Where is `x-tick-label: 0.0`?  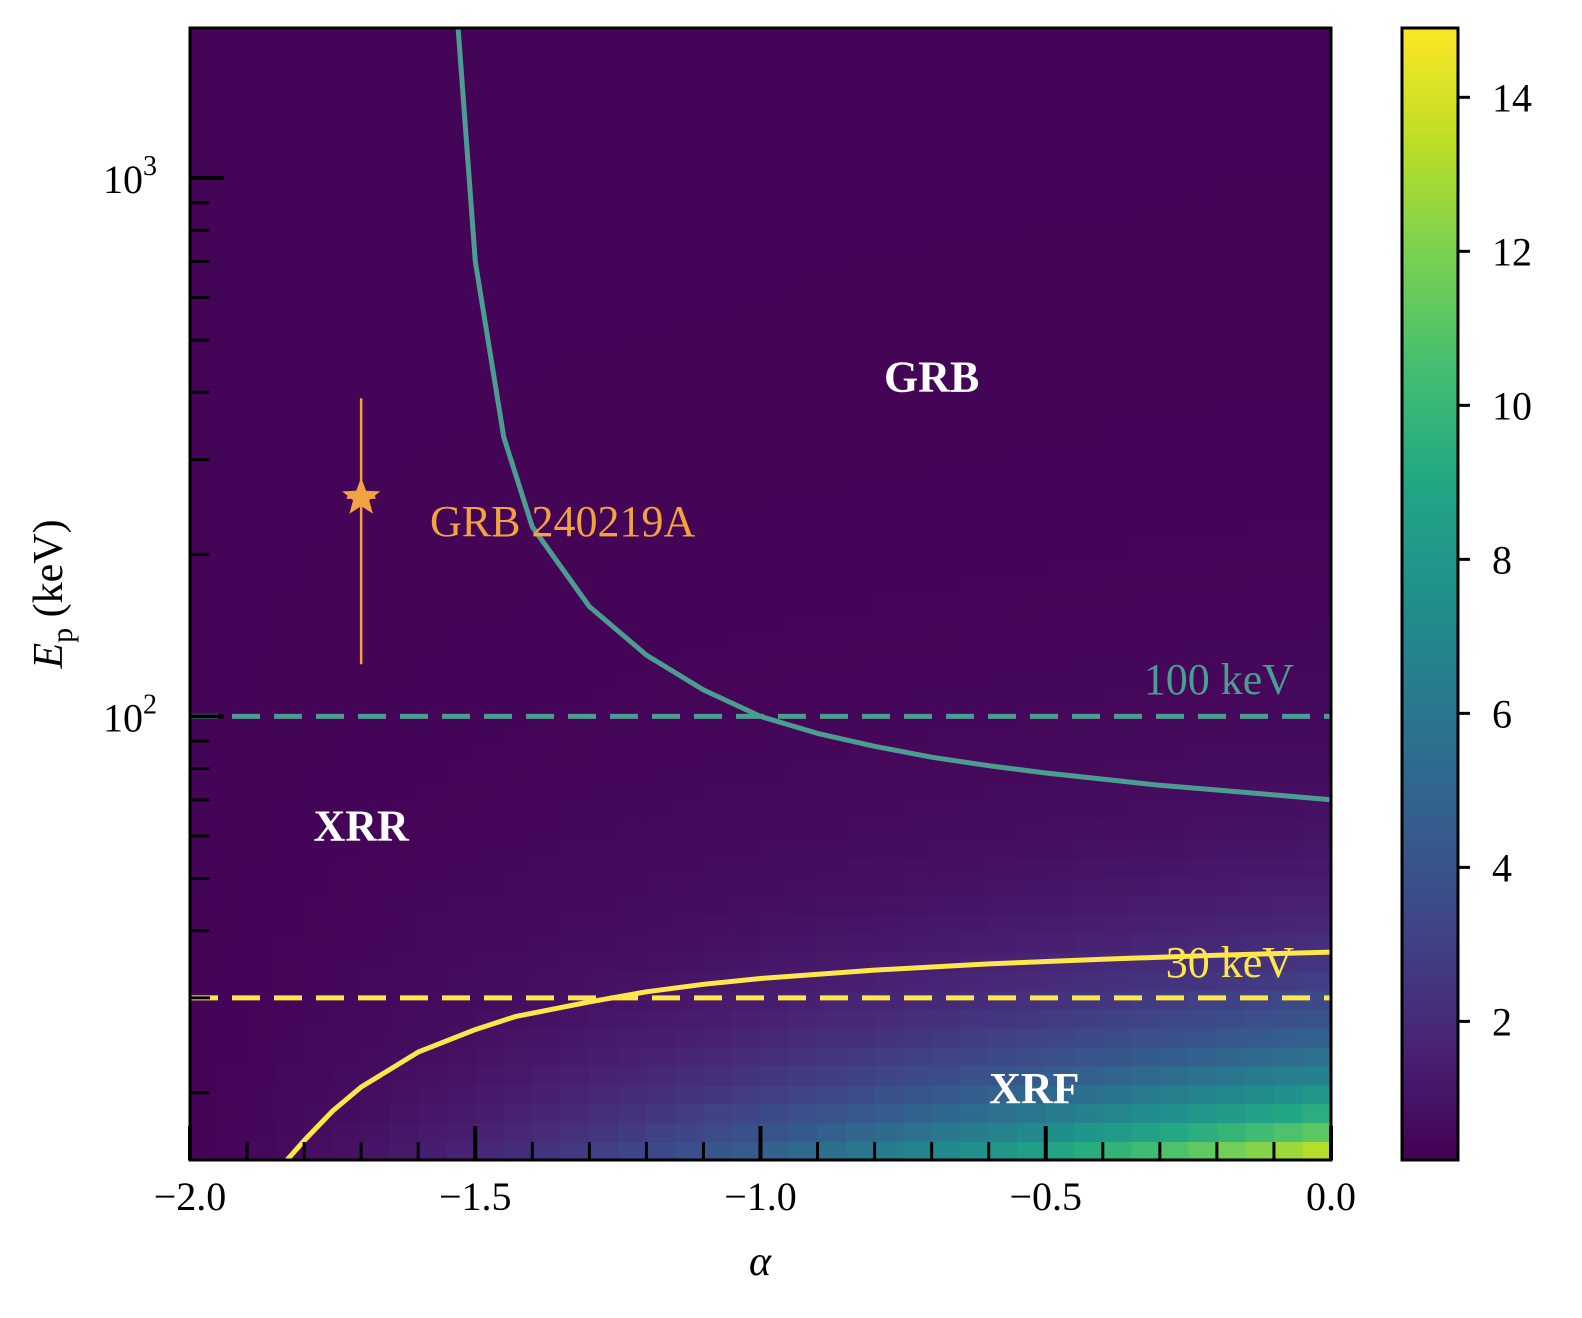 x-tick-label: 0.0 is located at coordinates (1331, 1196).